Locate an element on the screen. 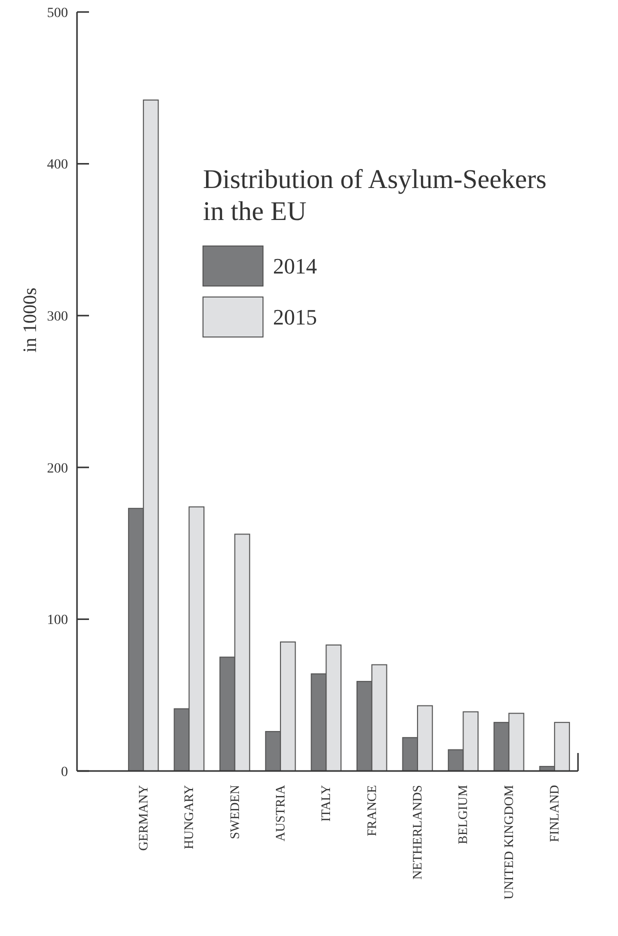 The height and width of the screenshot is (936, 618). y-tick-label: 400 is located at coordinates (57, 165).